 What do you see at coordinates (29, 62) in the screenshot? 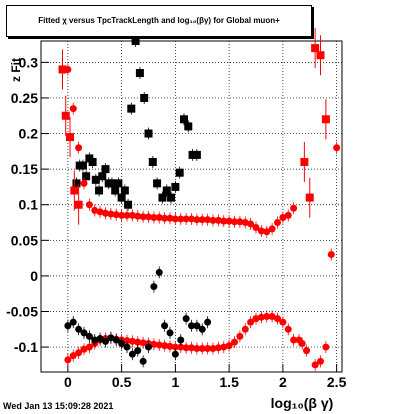
I see `y-tick-label: 0.3` at bounding box center [29, 62].